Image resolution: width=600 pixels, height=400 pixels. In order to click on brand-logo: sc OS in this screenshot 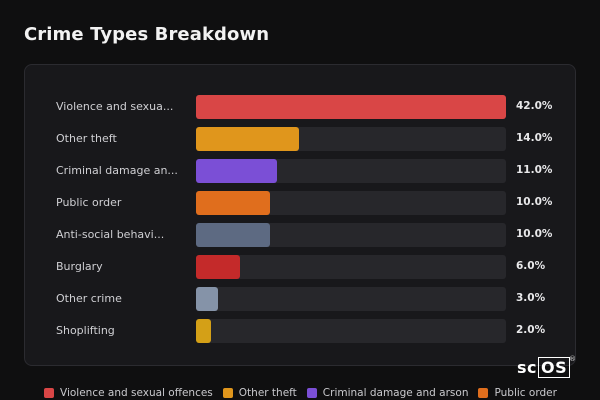, I will do `click(544, 367)`.